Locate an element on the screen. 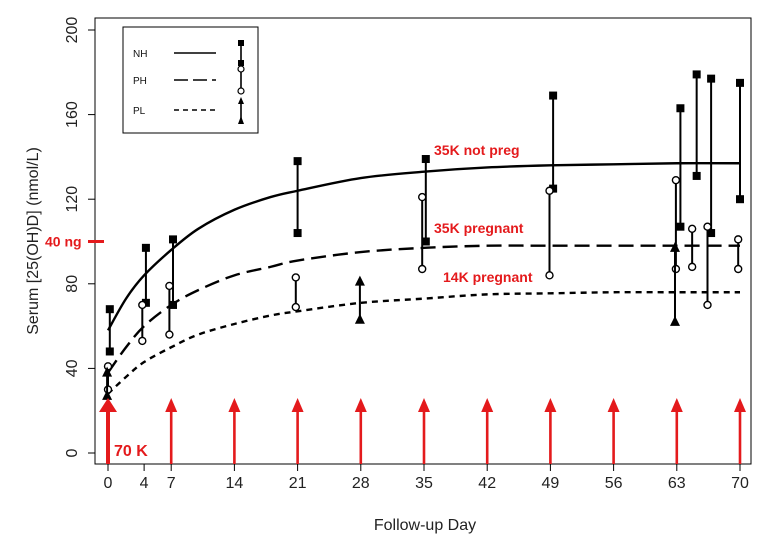  legend-label: PH is located at coordinates (140, 81).